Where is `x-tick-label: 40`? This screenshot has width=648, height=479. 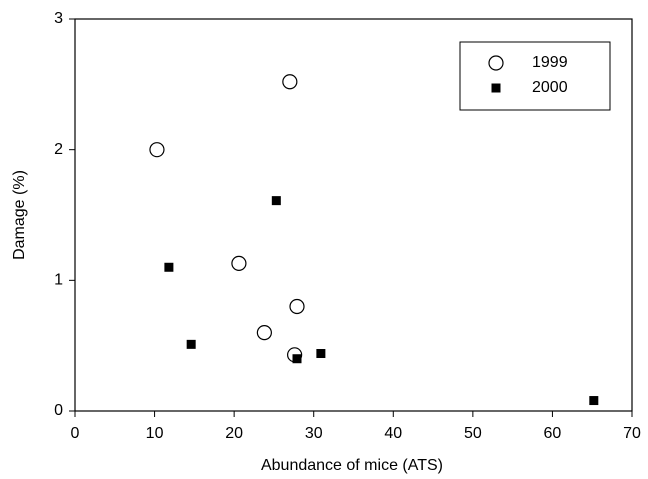 x-tick-label: 40 is located at coordinates (393, 433).